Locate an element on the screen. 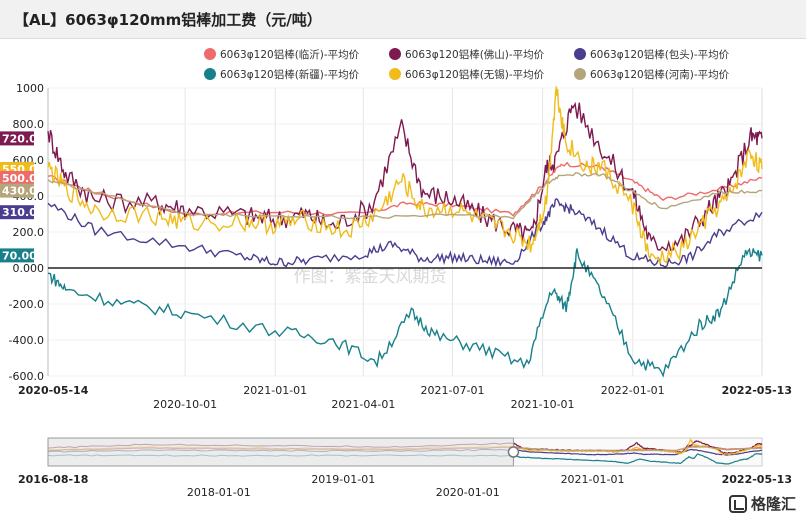 The width and height of the screenshot is (806, 520). x-start-label: 2020-05-14 is located at coordinates (53, 390).